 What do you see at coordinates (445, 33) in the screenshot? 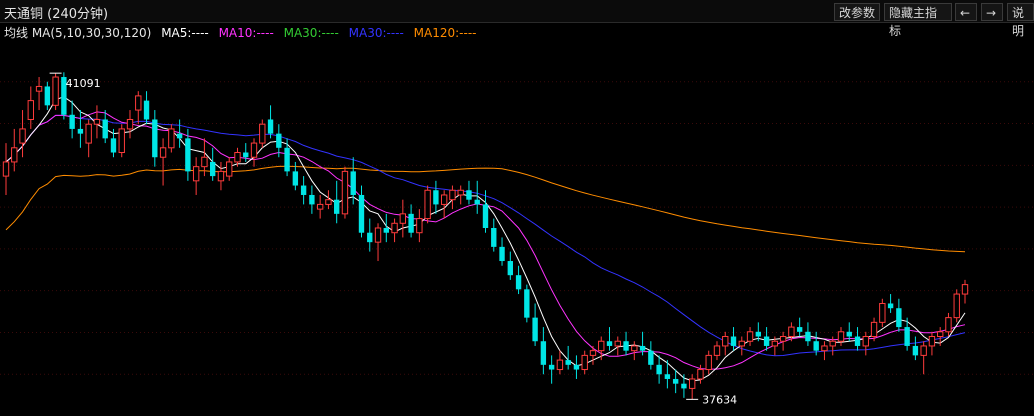
I see `legend-ma120: MA120:----` at bounding box center [445, 33].